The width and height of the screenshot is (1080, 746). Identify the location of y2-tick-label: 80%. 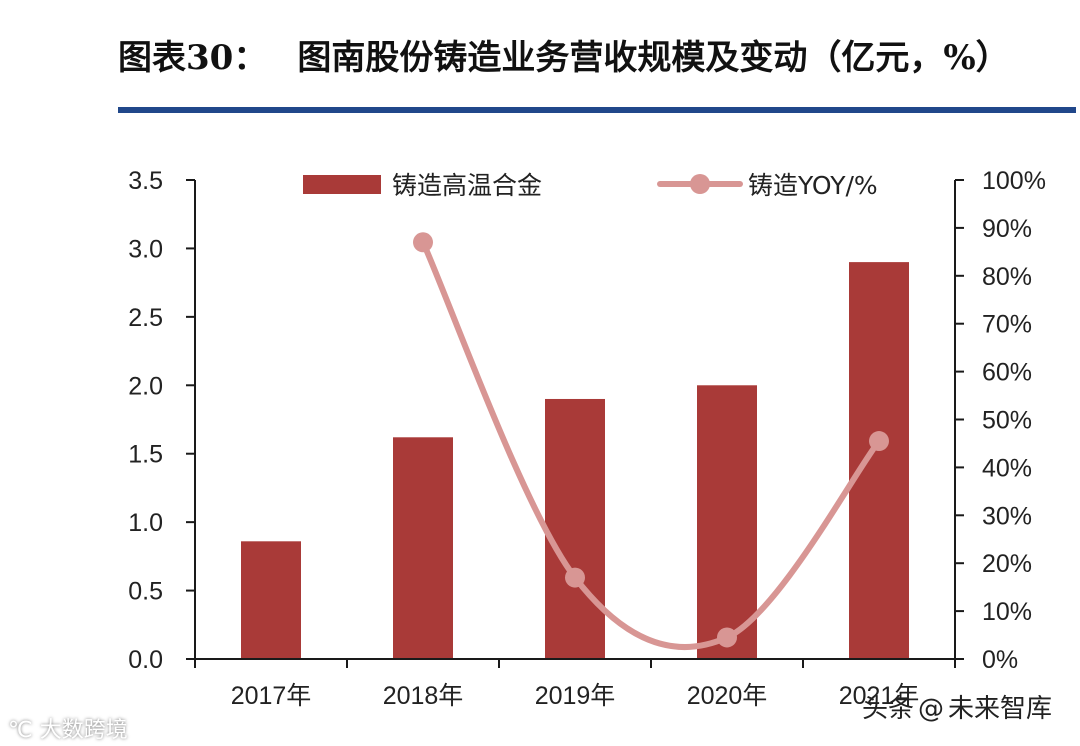
(1007, 277).